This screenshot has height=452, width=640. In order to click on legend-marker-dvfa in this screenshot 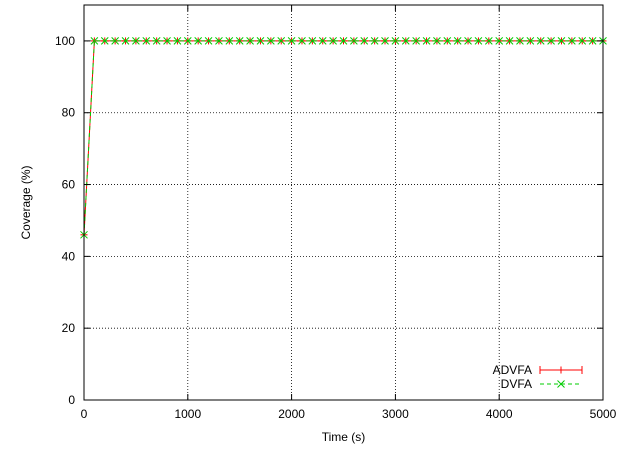, I will do `click(561, 384)`.